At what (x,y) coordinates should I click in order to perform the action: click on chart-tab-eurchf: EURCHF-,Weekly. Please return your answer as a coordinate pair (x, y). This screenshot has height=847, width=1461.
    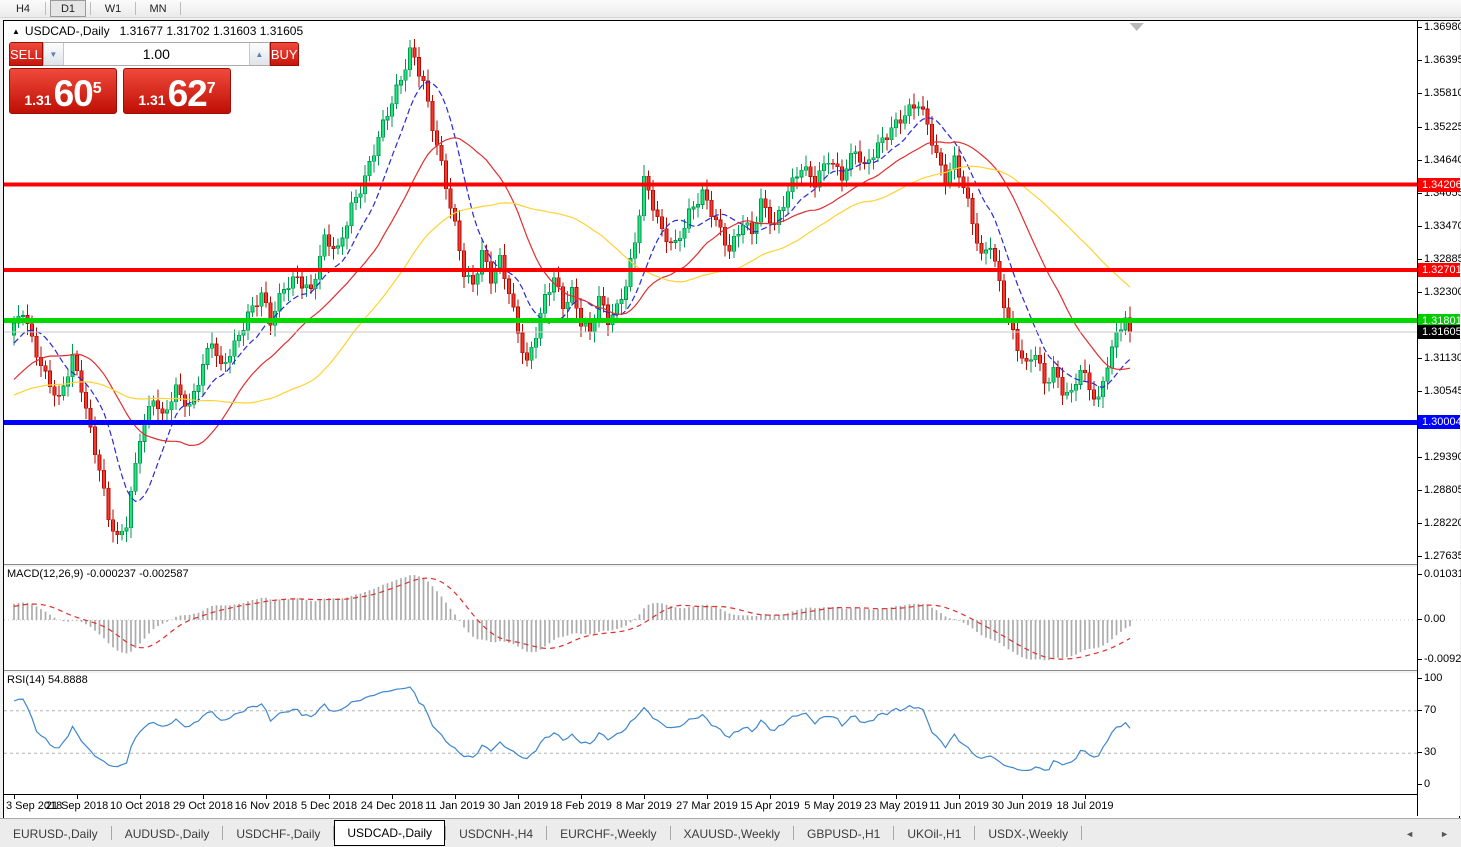
    Looking at the image, I should click on (608, 833).